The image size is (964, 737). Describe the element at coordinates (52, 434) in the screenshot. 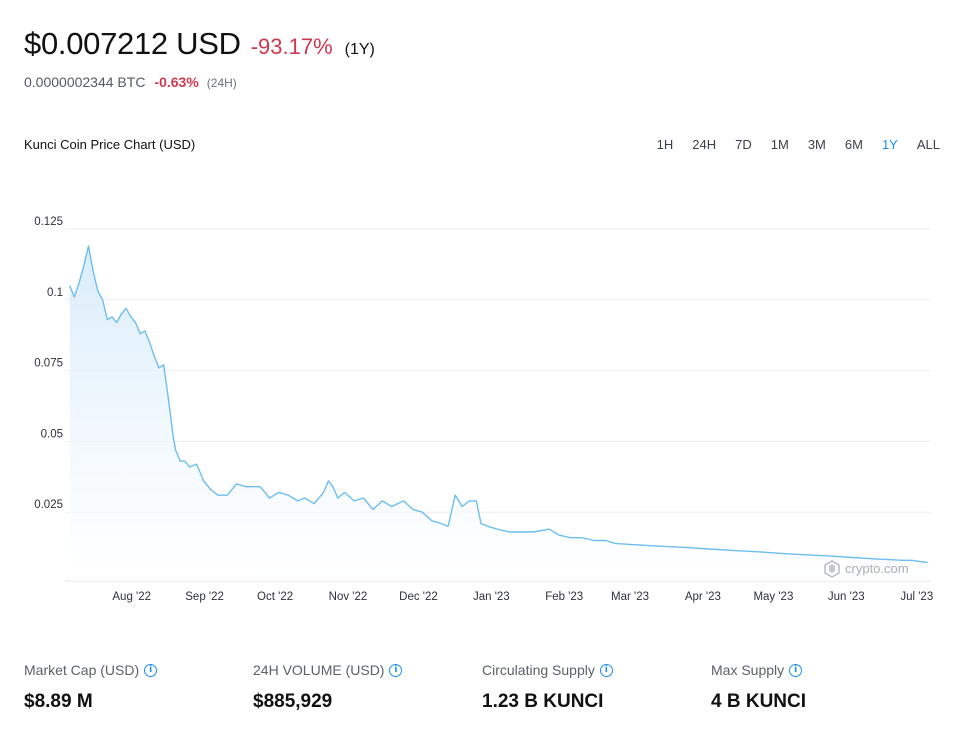

I see `y-tick-label: 0.05` at that location.